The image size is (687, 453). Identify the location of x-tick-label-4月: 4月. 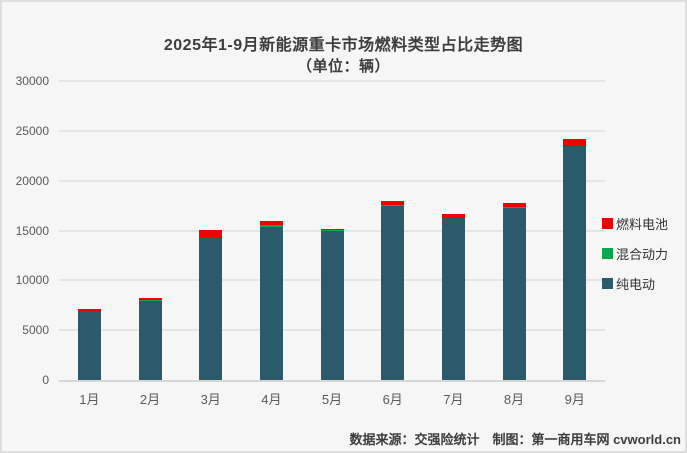
(271, 399).